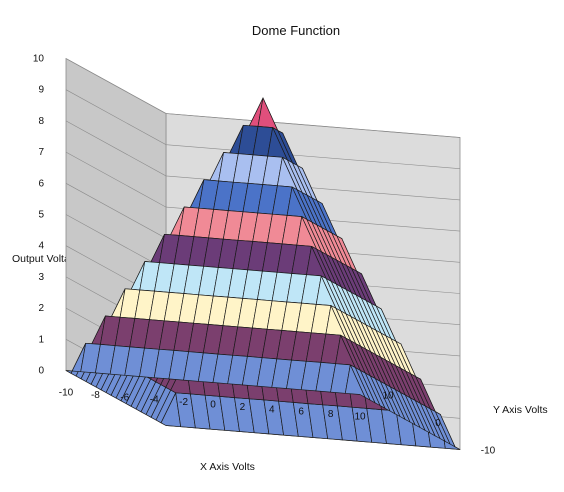  What do you see at coordinates (41, 90) in the screenshot?
I see `z-tick-label: 9` at bounding box center [41, 90].